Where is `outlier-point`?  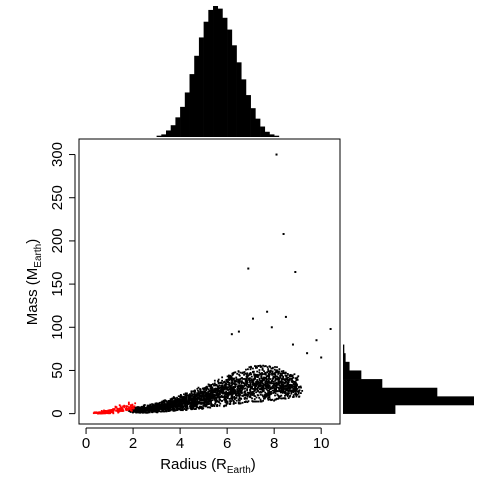
outlier-point is located at coordinates (276, 154).